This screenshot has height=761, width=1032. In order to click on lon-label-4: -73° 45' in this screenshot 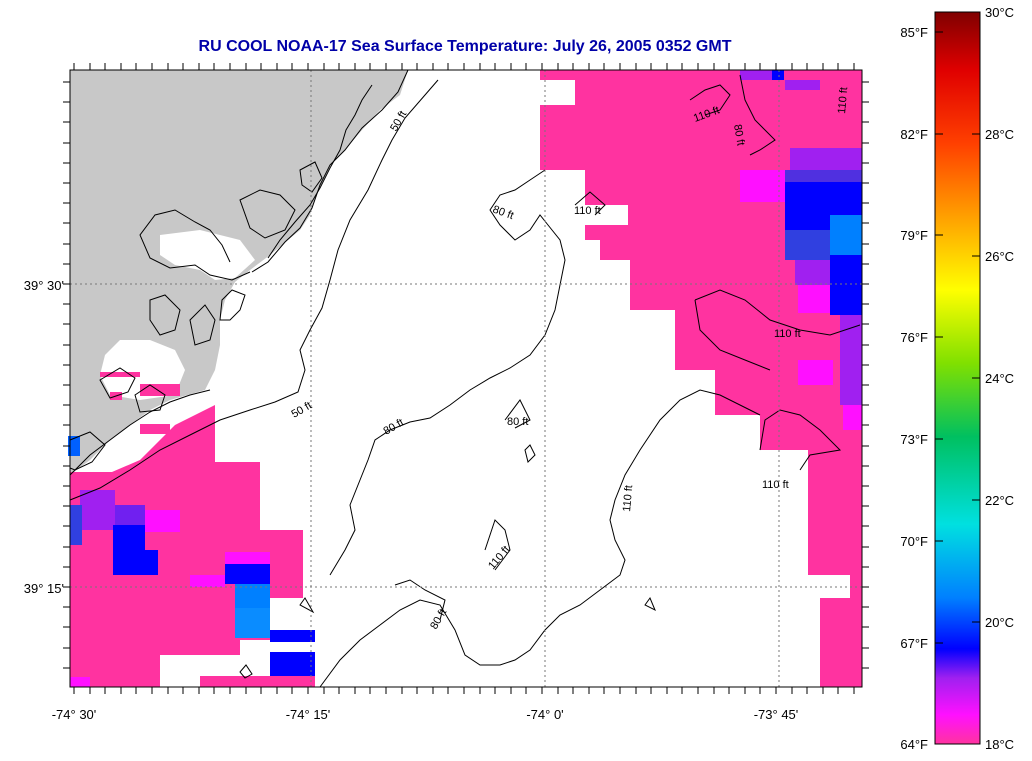, I will do `click(776, 714)`.